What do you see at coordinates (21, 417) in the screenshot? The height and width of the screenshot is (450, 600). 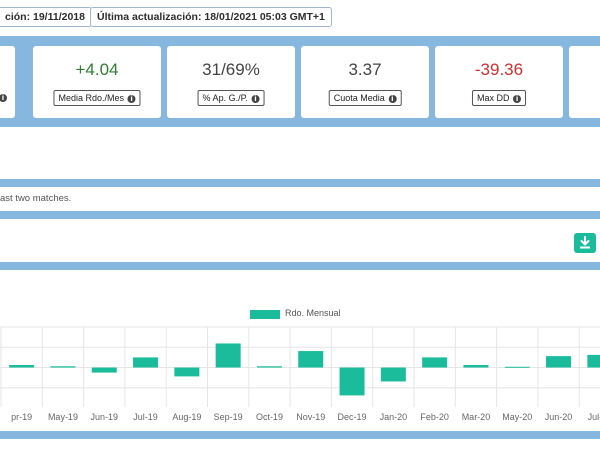 I see `x-tick-label: pr-19` at bounding box center [21, 417].